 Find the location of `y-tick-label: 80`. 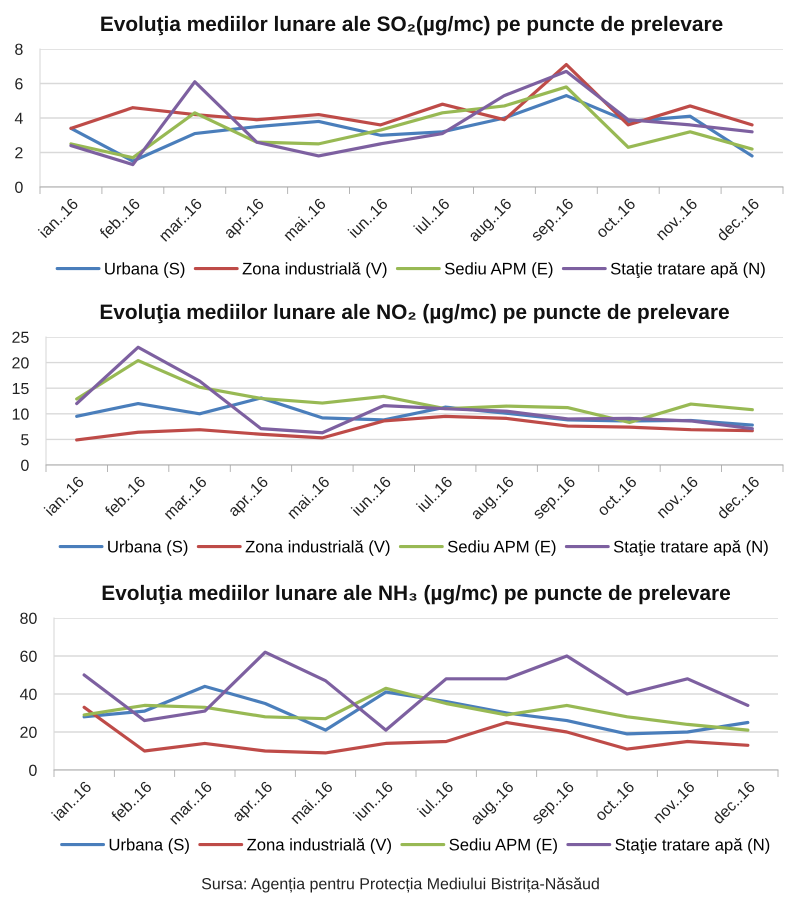

y-tick-label: 80 is located at coordinates (28, 618).